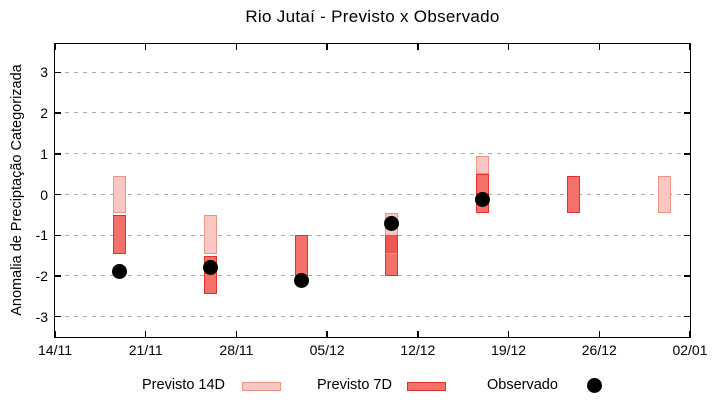  Describe the element at coordinates (44, 113) in the screenshot. I see `y-tick-label: 2` at that location.